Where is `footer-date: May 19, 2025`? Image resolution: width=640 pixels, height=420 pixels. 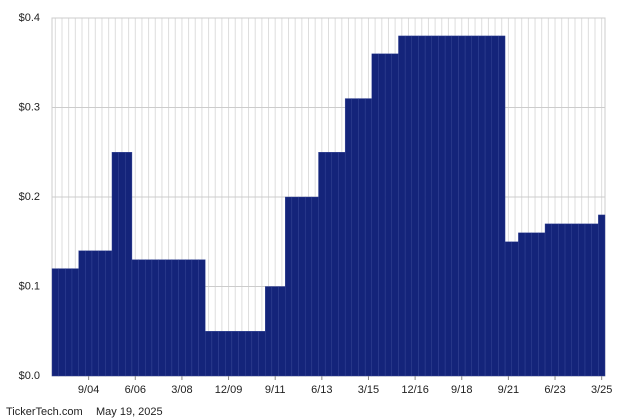 footer-date: May 19, 2025 is located at coordinates (129, 412).